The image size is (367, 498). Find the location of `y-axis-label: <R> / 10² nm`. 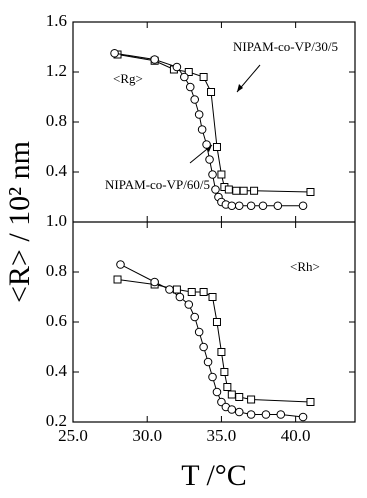

y-axis-label: <R> / 10² nm is located at coordinates (19, 222).